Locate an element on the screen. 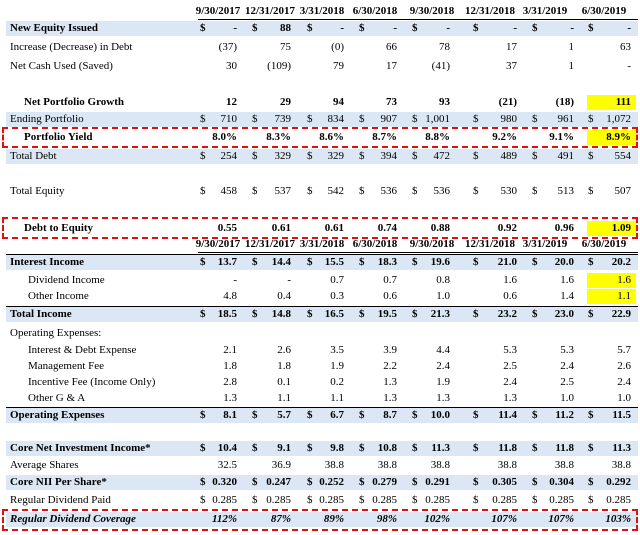  row-label: Net Cash Used (Saved) is located at coordinates (61, 66).